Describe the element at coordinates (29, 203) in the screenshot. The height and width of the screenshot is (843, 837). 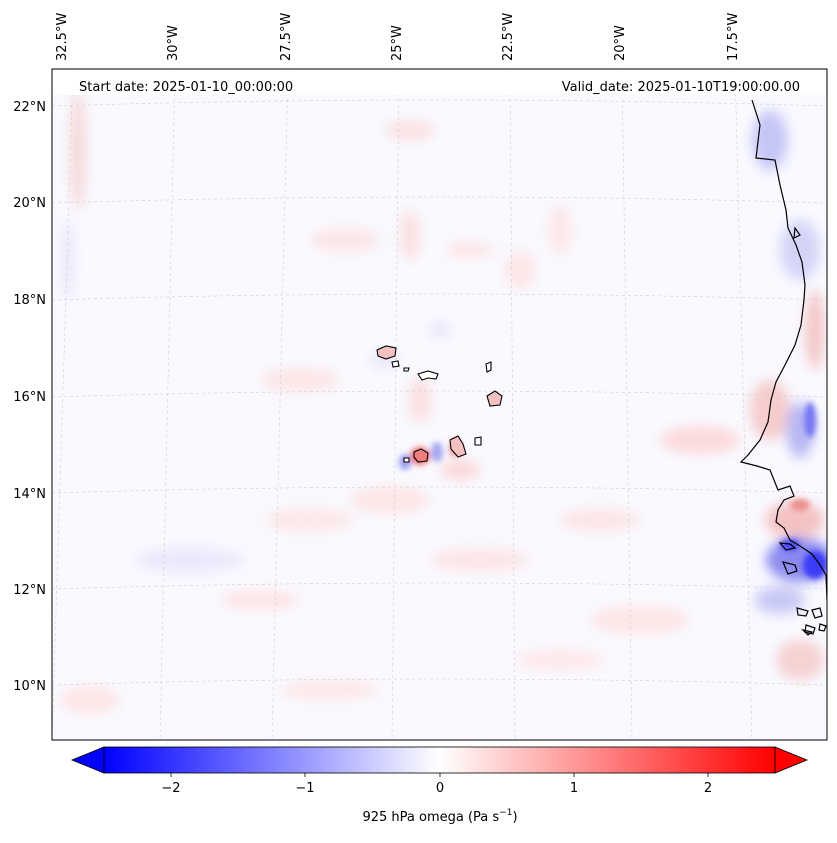
I see `lat-label: 20°N` at that location.